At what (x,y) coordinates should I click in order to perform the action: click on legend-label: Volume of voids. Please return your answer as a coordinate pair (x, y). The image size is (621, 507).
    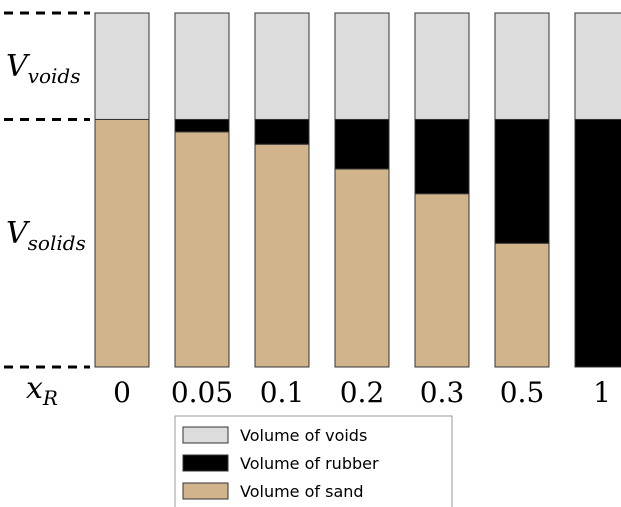
    Looking at the image, I should click on (303, 435).